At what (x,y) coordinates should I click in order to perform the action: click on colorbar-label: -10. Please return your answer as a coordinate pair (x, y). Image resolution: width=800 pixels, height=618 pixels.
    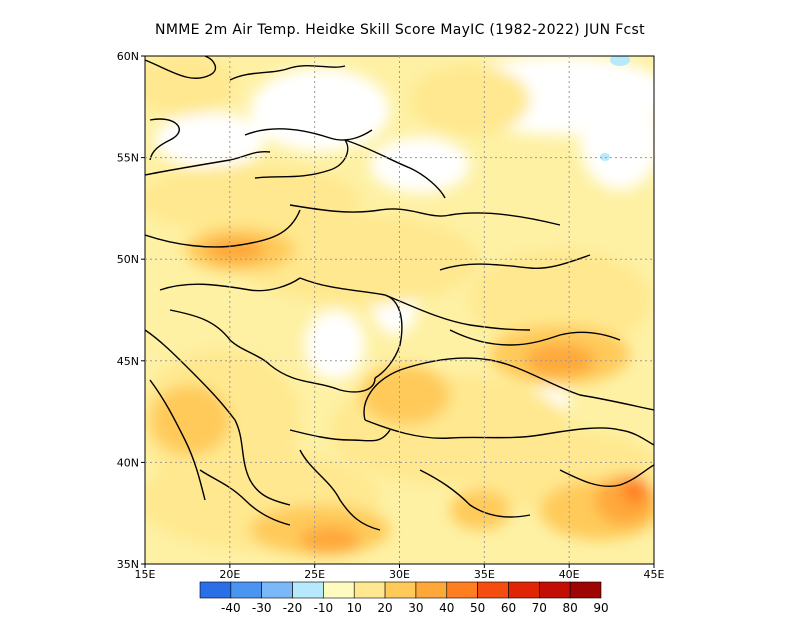
    Looking at the image, I should click on (324, 608).